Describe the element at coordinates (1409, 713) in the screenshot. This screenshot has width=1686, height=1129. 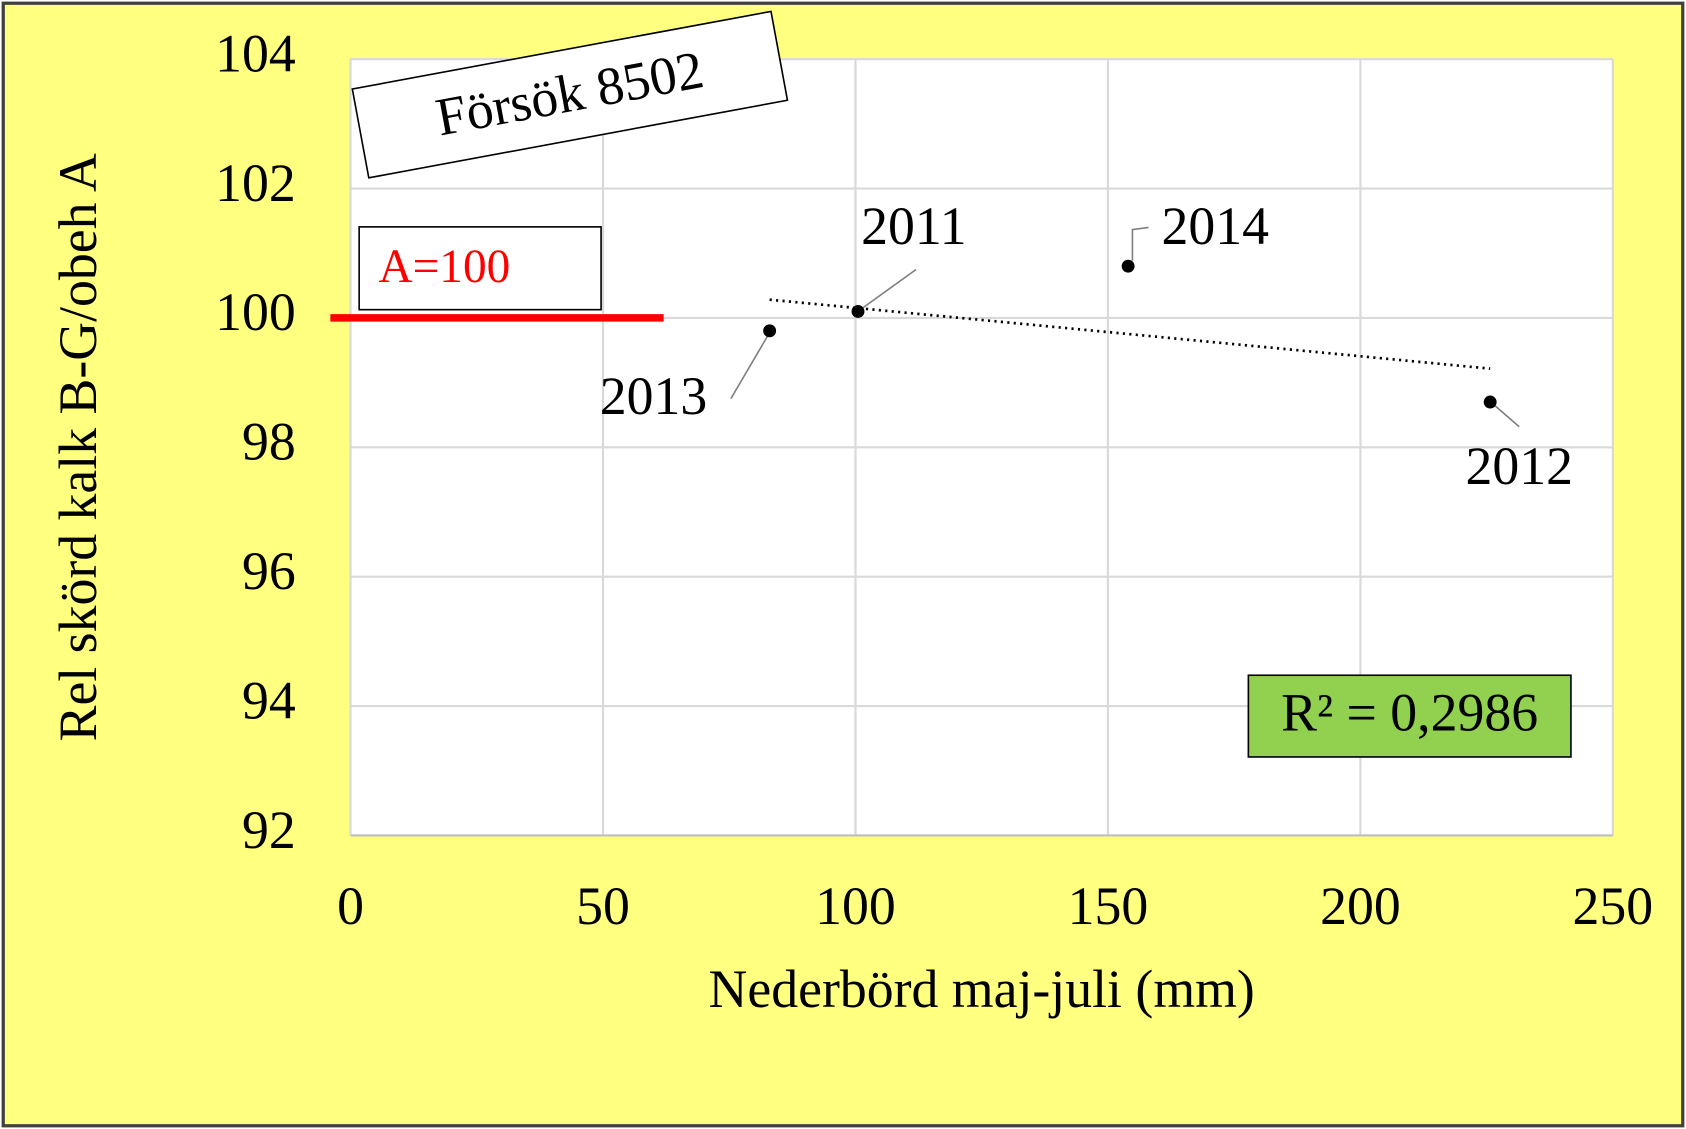
I see `r-squared: R² = 0,2986` at that location.